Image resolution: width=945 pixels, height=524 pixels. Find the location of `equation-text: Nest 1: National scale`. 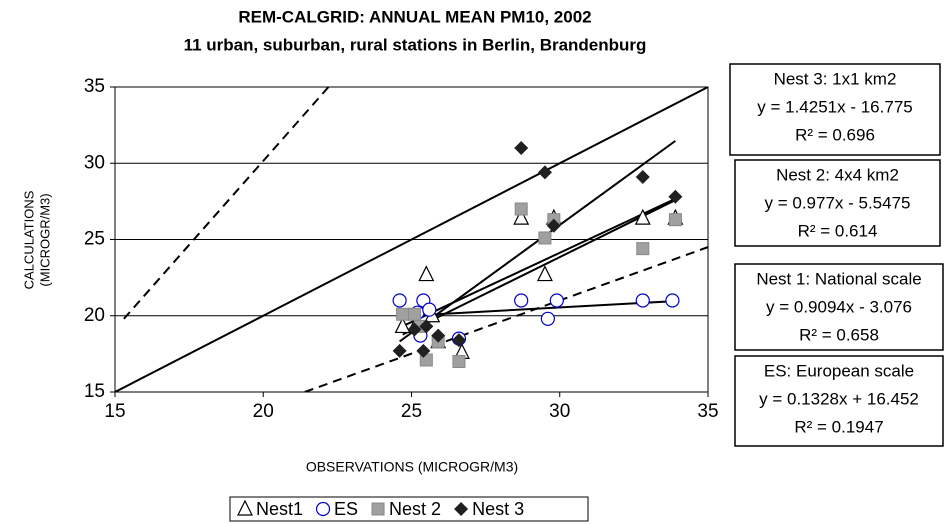

equation-text: Nest 1: National scale is located at coordinates (838, 278).